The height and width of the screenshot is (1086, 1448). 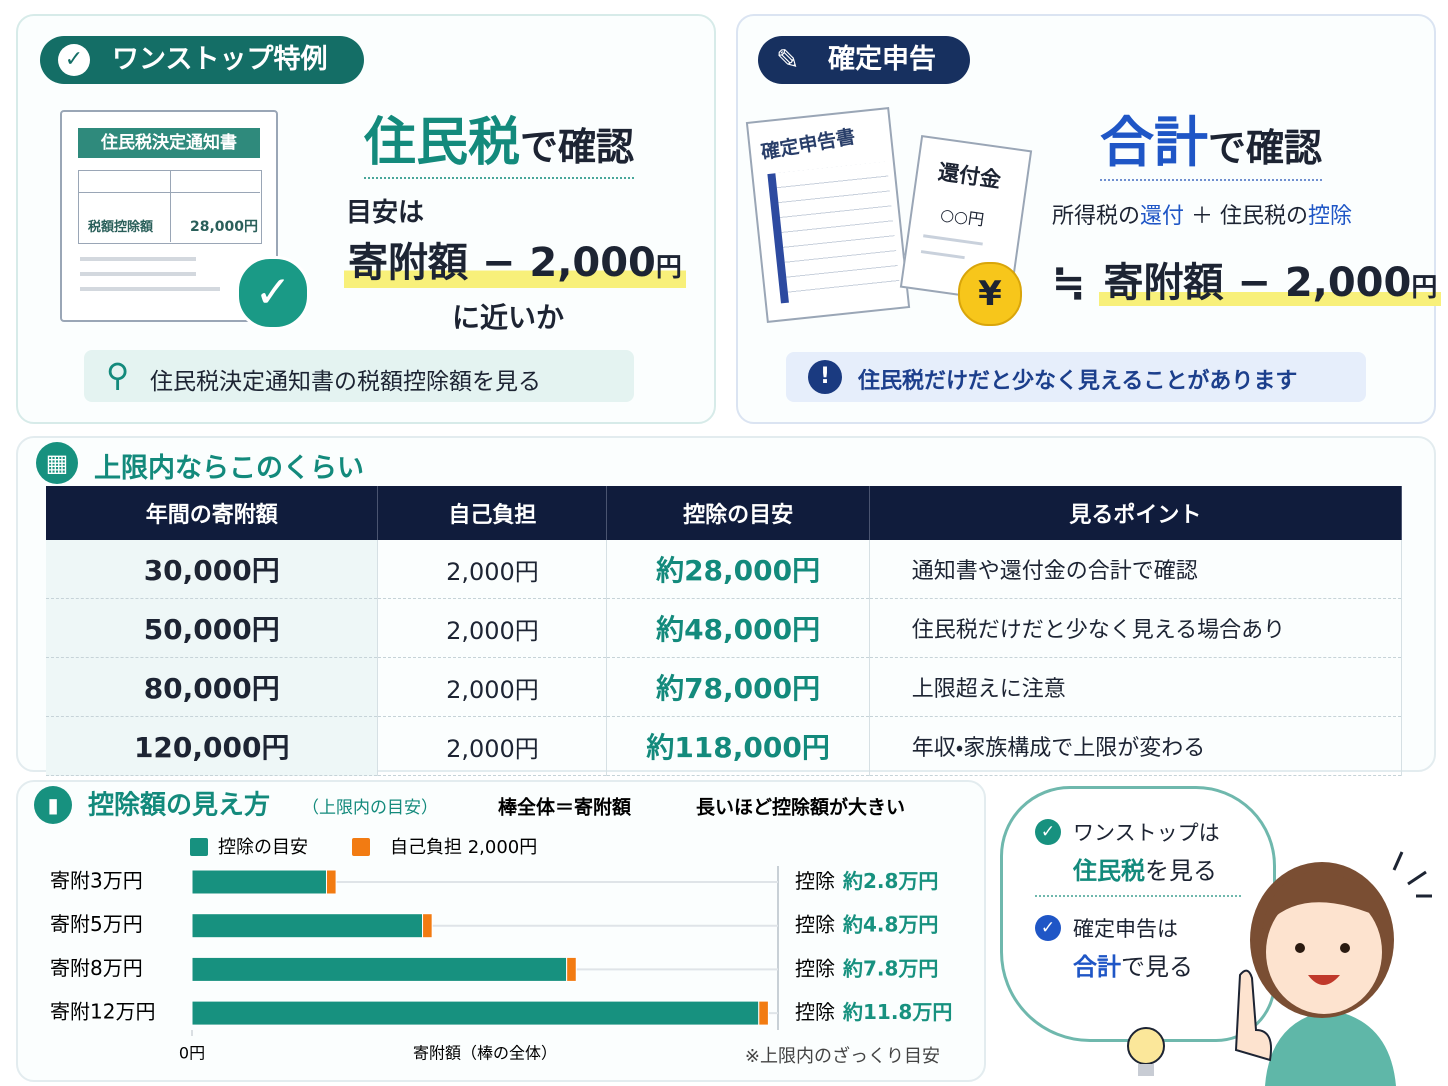 What do you see at coordinates (1424, 288) in the screenshot?
I see `formula-unit: 円` at bounding box center [1424, 288].